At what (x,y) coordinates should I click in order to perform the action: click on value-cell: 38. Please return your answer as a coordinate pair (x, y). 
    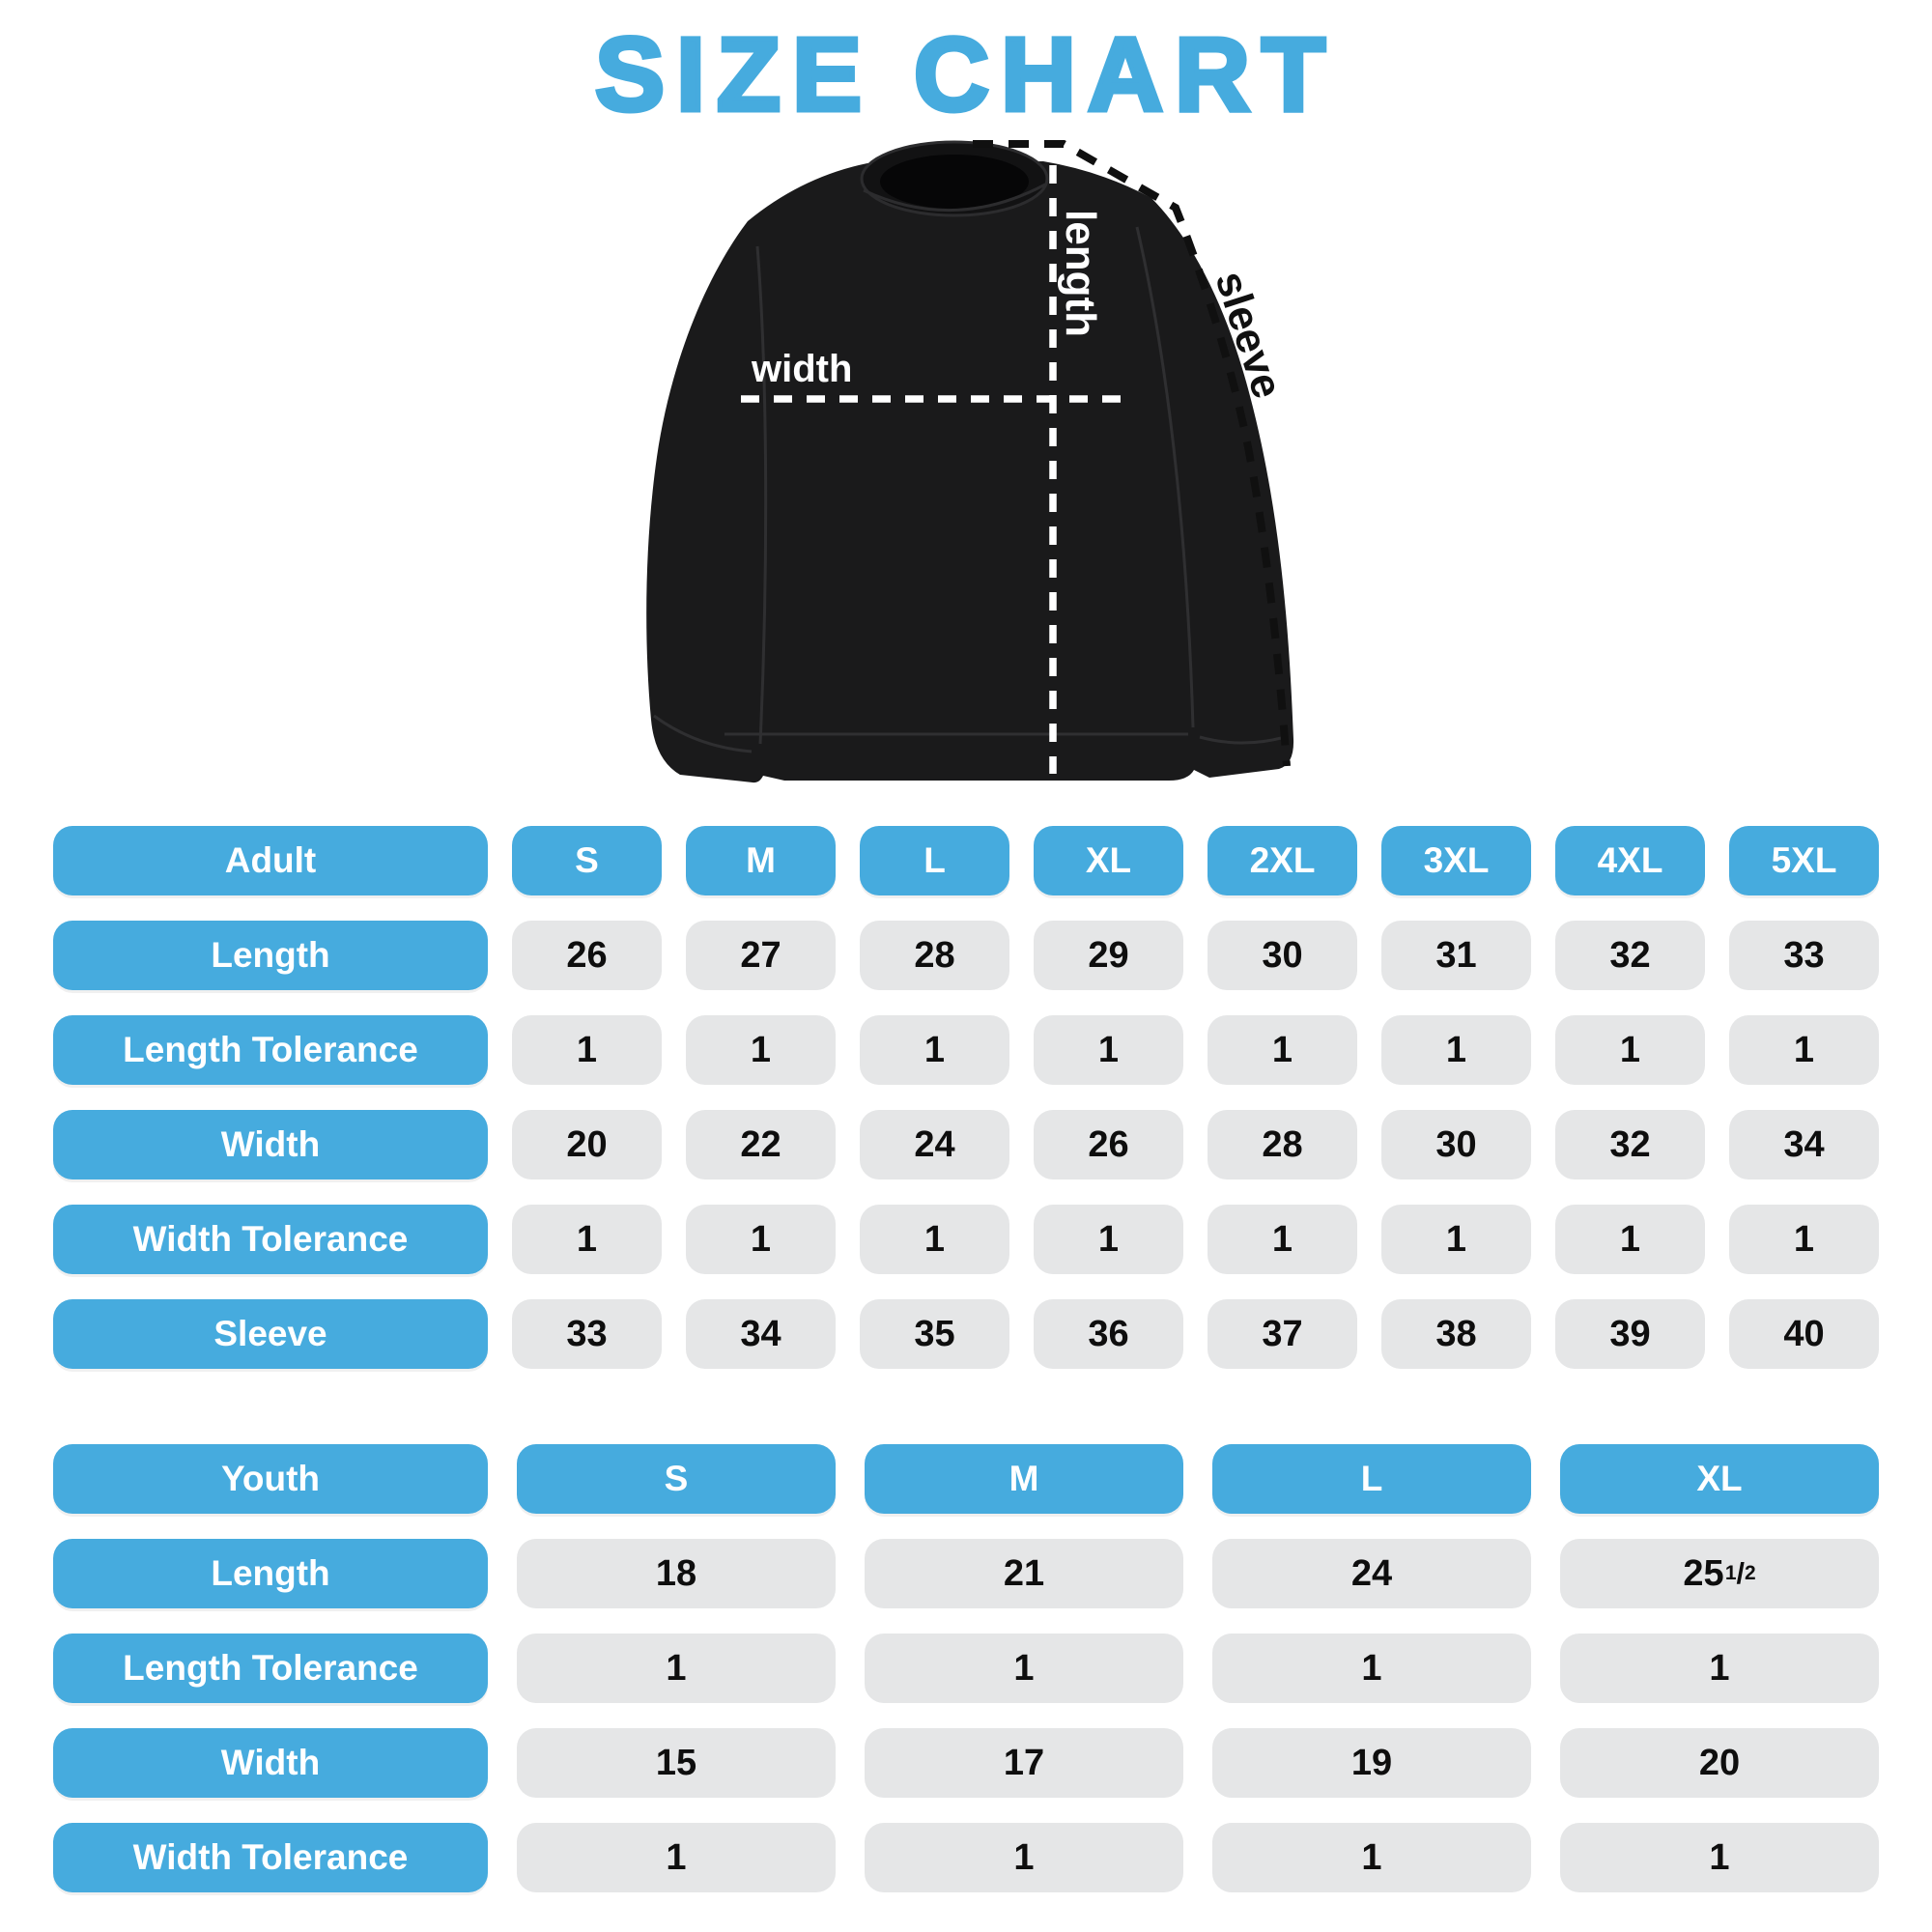
    Looking at the image, I should click on (1456, 1334).